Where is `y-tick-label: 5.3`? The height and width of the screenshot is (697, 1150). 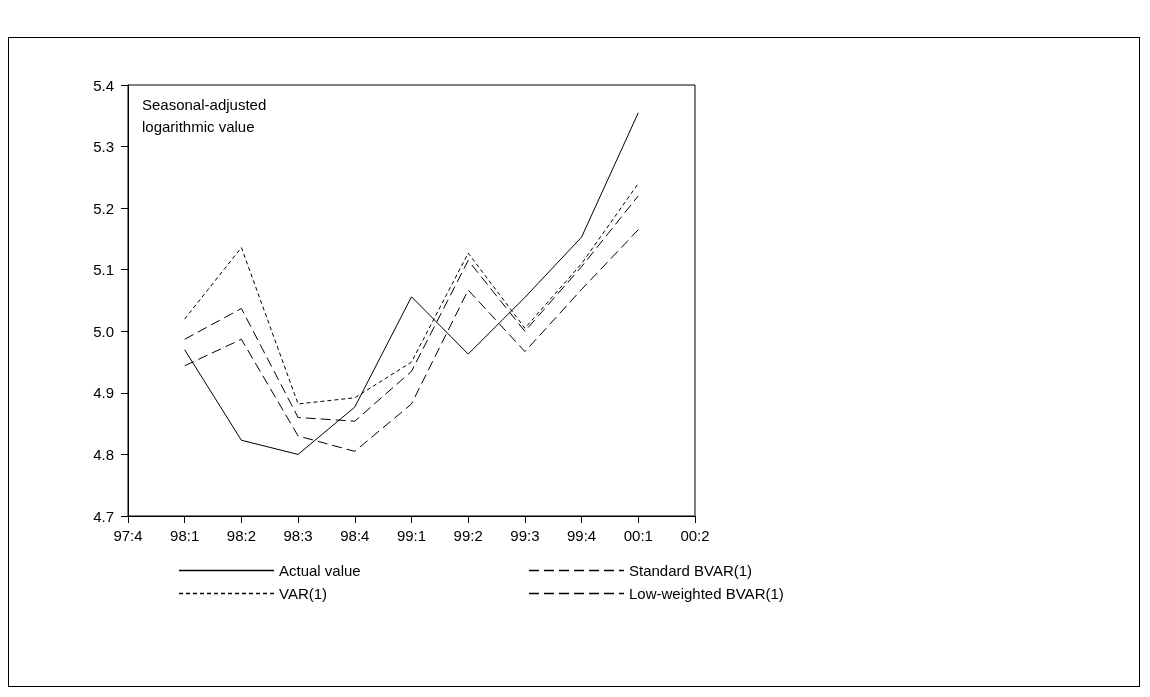
y-tick-label: 5.3 is located at coordinates (103, 147).